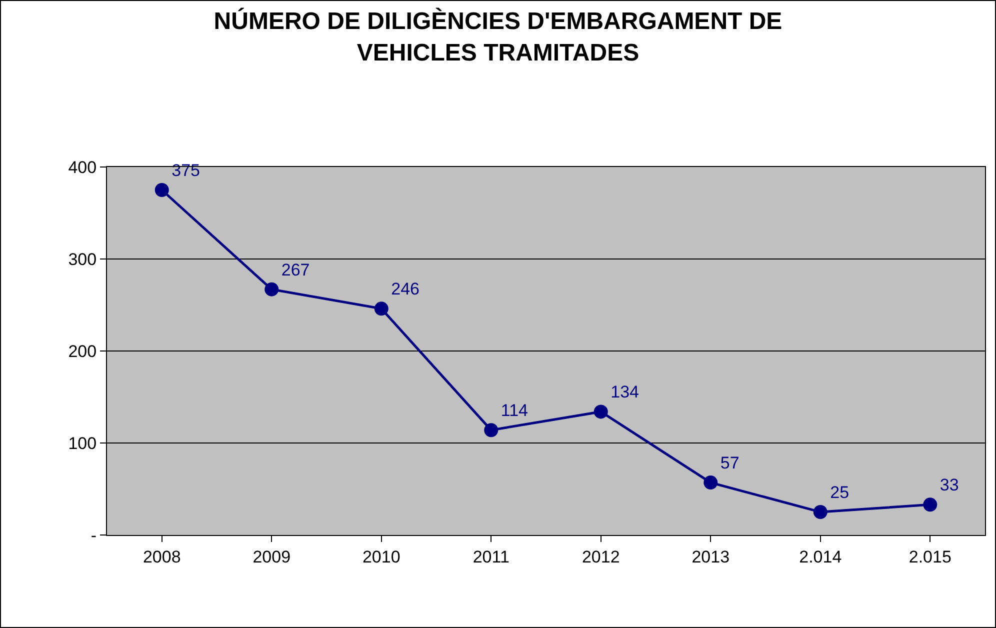 This screenshot has width=996, height=628. I want to click on data-label: 267, so click(295, 270).